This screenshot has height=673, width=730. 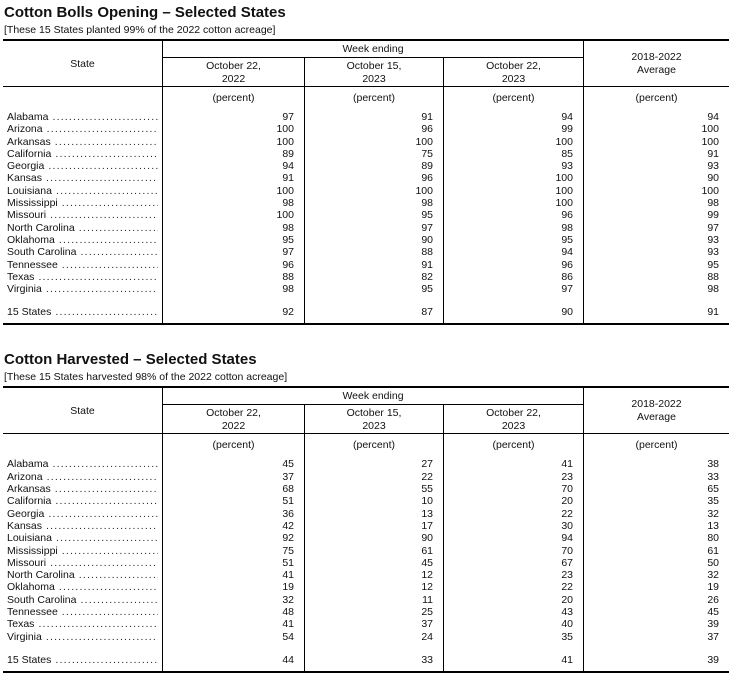 I want to click on value-cell: 41, so click(x=514, y=660).